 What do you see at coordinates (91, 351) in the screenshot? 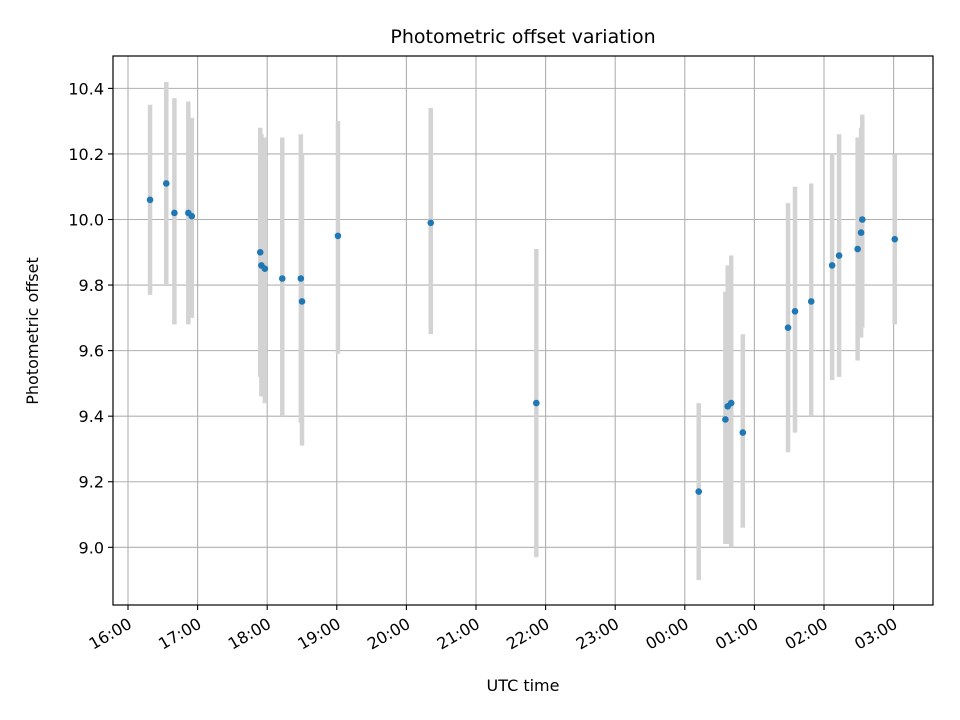
I see `y-tick-label: 9.6` at bounding box center [91, 351].